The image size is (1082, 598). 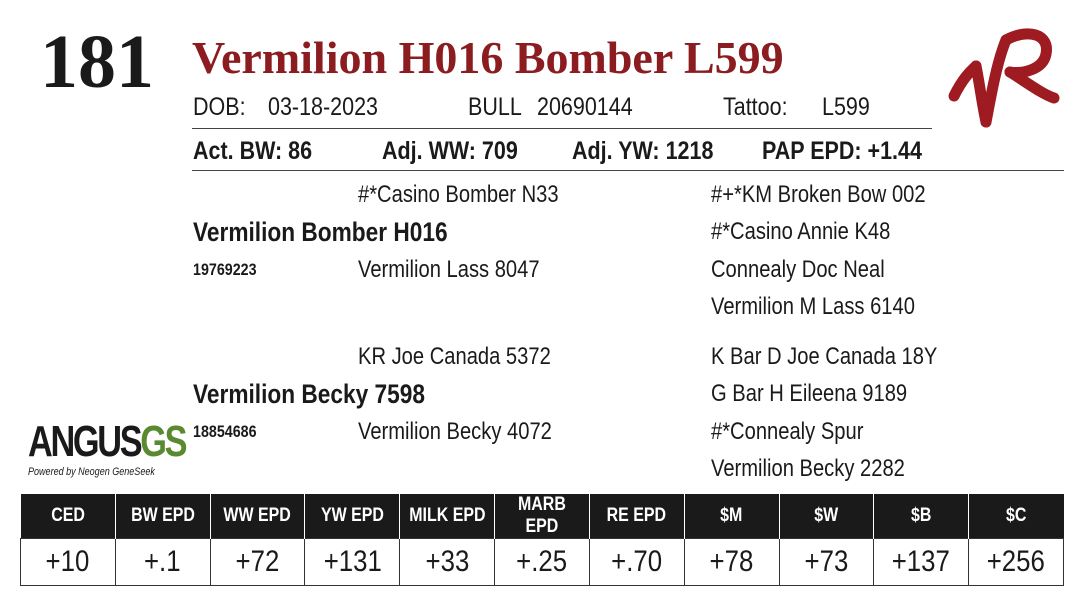 I want to click on epd-header: YW EPD, so click(x=352, y=516).